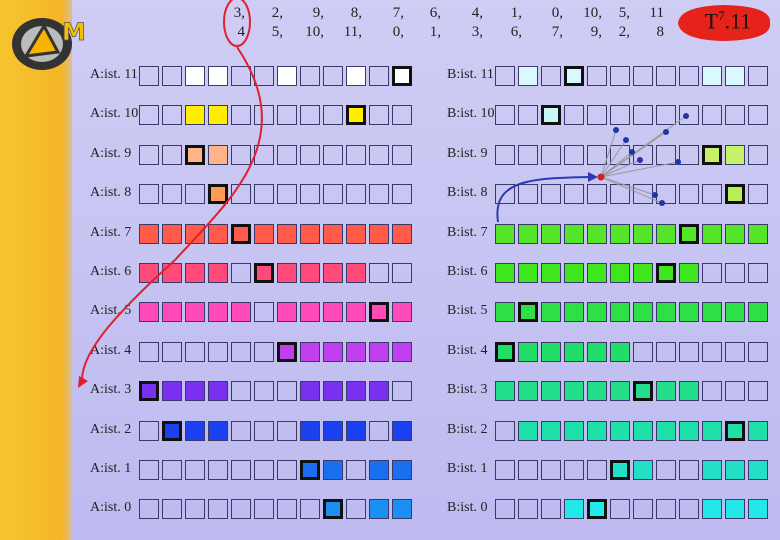 This screenshot has height=540, width=780. I want to click on header-pair: 4, 3,, so click(463, 23).